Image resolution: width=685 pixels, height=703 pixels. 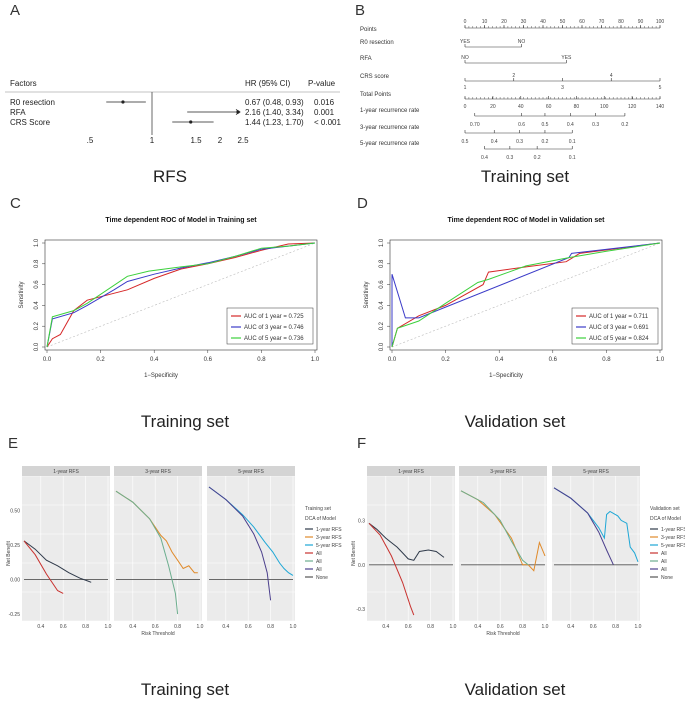 What do you see at coordinates (503, 472) in the screenshot?
I see `dca-facet-title: 3-year RFS` at bounding box center [503, 472].